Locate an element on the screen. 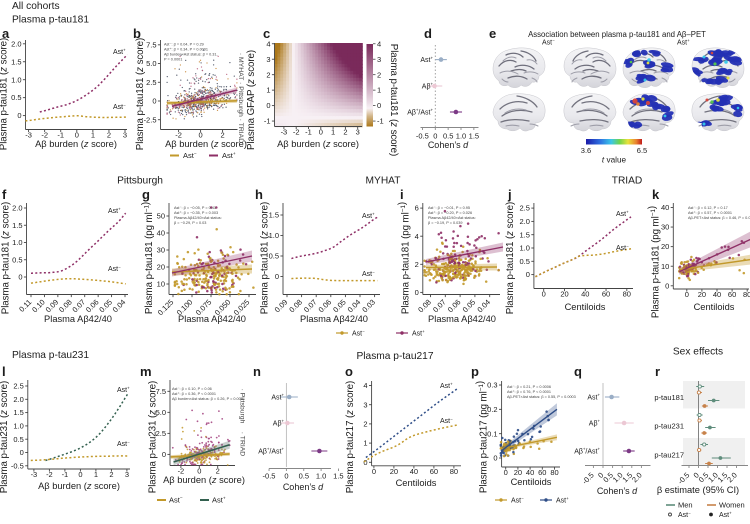  svg-text: Plasma Aβ42/40 is located at coordinates (78, 319).